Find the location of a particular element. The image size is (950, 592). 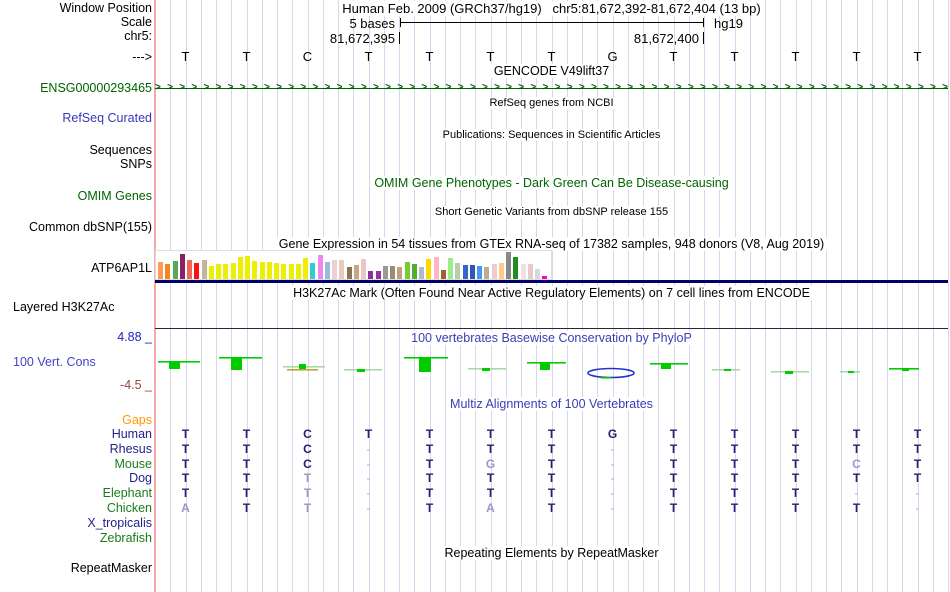

multiz-track-title: Multiz Alignments of 100 Vertebrates is located at coordinates (551, 404).